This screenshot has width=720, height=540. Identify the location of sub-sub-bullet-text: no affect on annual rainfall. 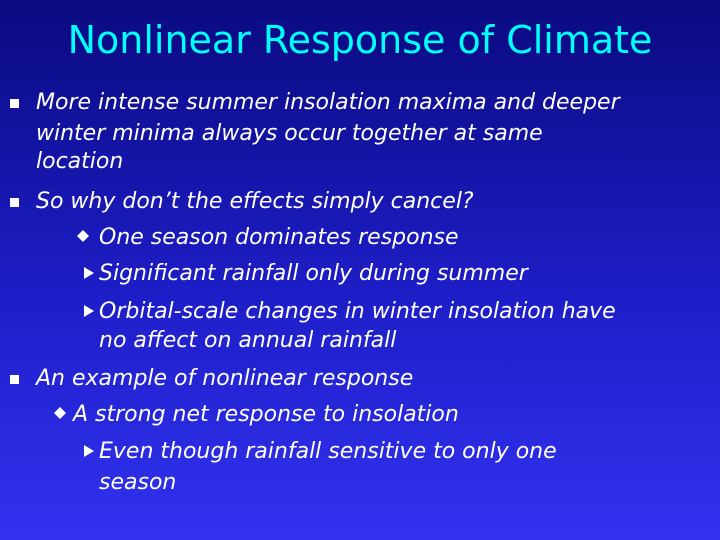
(248, 340).